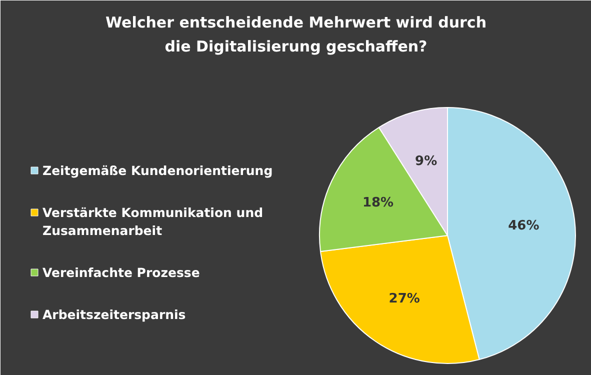 The width and height of the screenshot is (591, 375). What do you see at coordinates (157, 170) in the screenshot?
I see `legend-label: Zeitgemäße Kundenorientierung` at bounding box center [157, 170].